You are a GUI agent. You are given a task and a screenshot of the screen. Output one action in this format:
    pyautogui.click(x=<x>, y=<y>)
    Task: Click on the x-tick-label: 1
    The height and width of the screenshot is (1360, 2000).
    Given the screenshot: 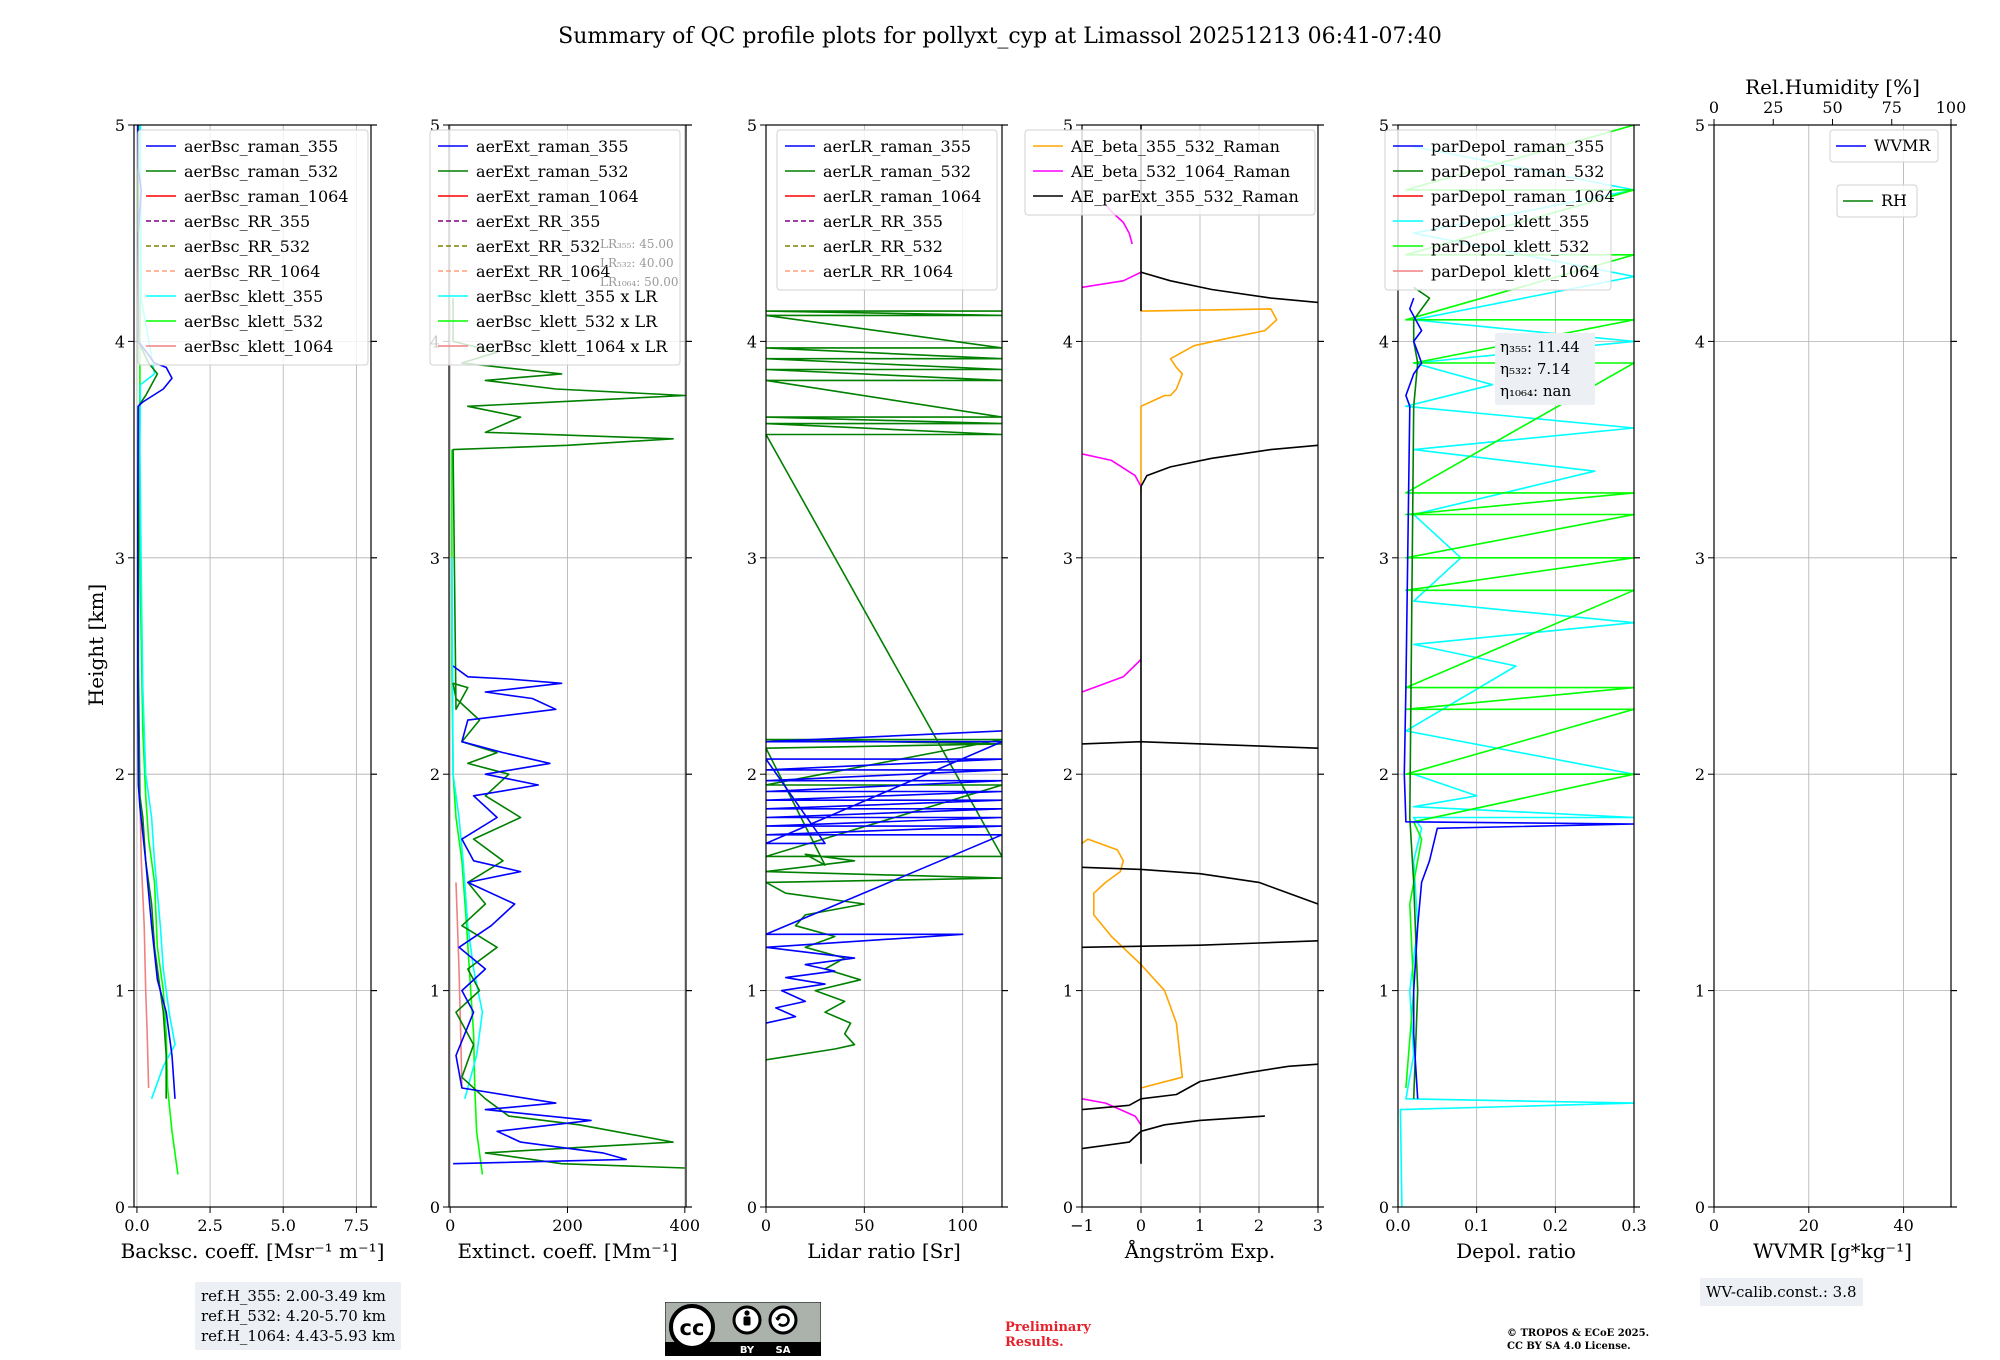 What is the action you would take?
    pyautogui.click(x=1200, y=1225)
    